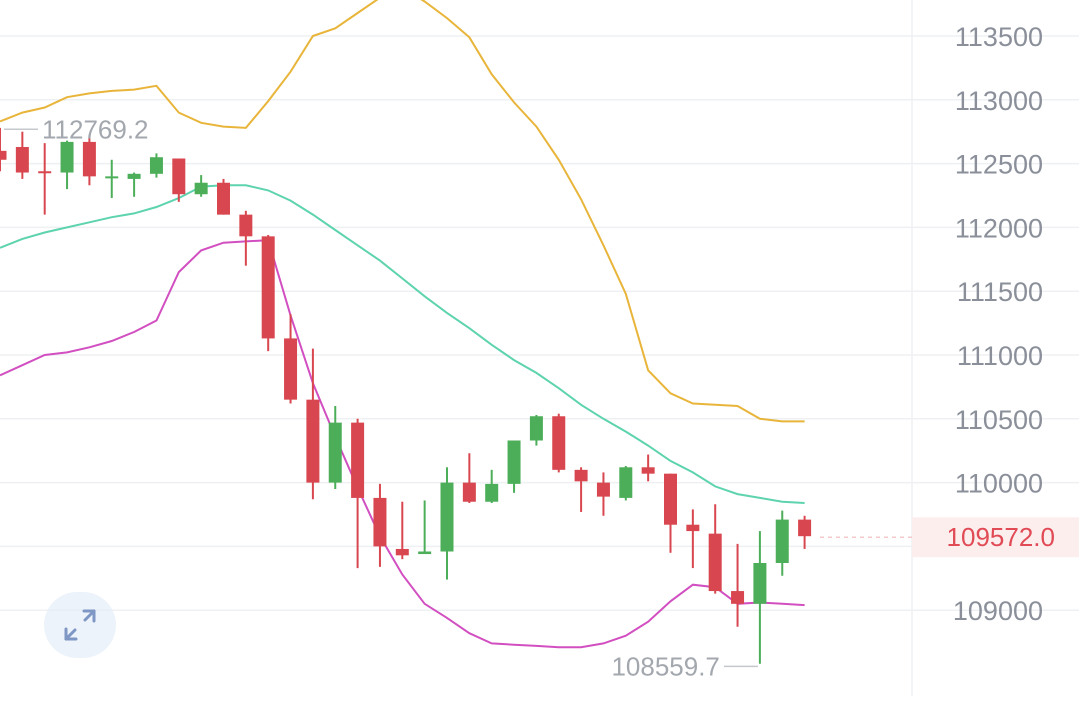  I want to click on y-tick-label: 110500, so click(999, 420).